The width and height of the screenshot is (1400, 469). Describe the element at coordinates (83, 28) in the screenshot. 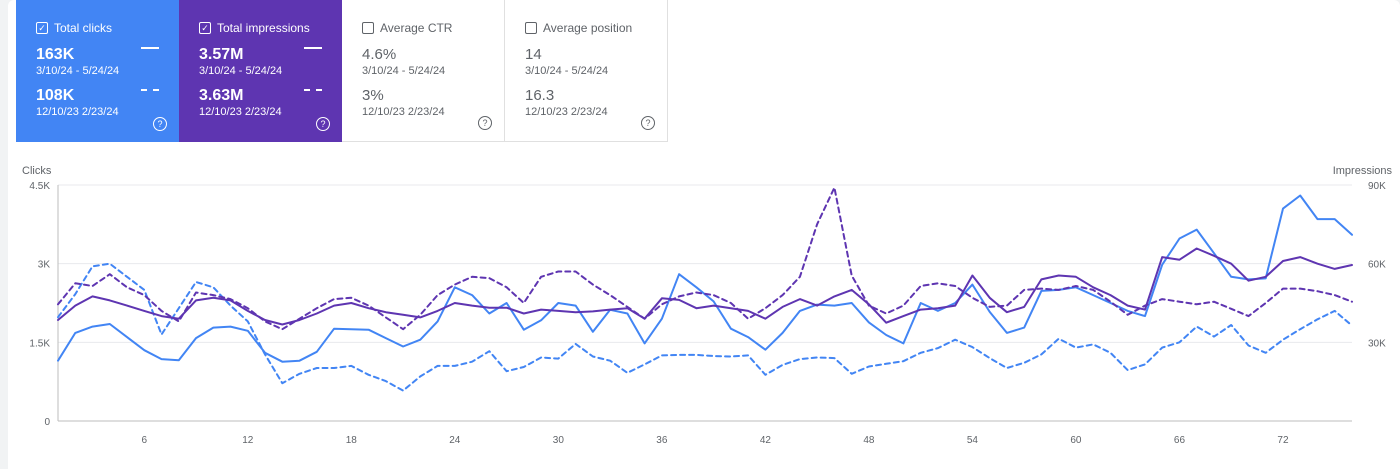

I see `card-label: Total clicks` at that location.